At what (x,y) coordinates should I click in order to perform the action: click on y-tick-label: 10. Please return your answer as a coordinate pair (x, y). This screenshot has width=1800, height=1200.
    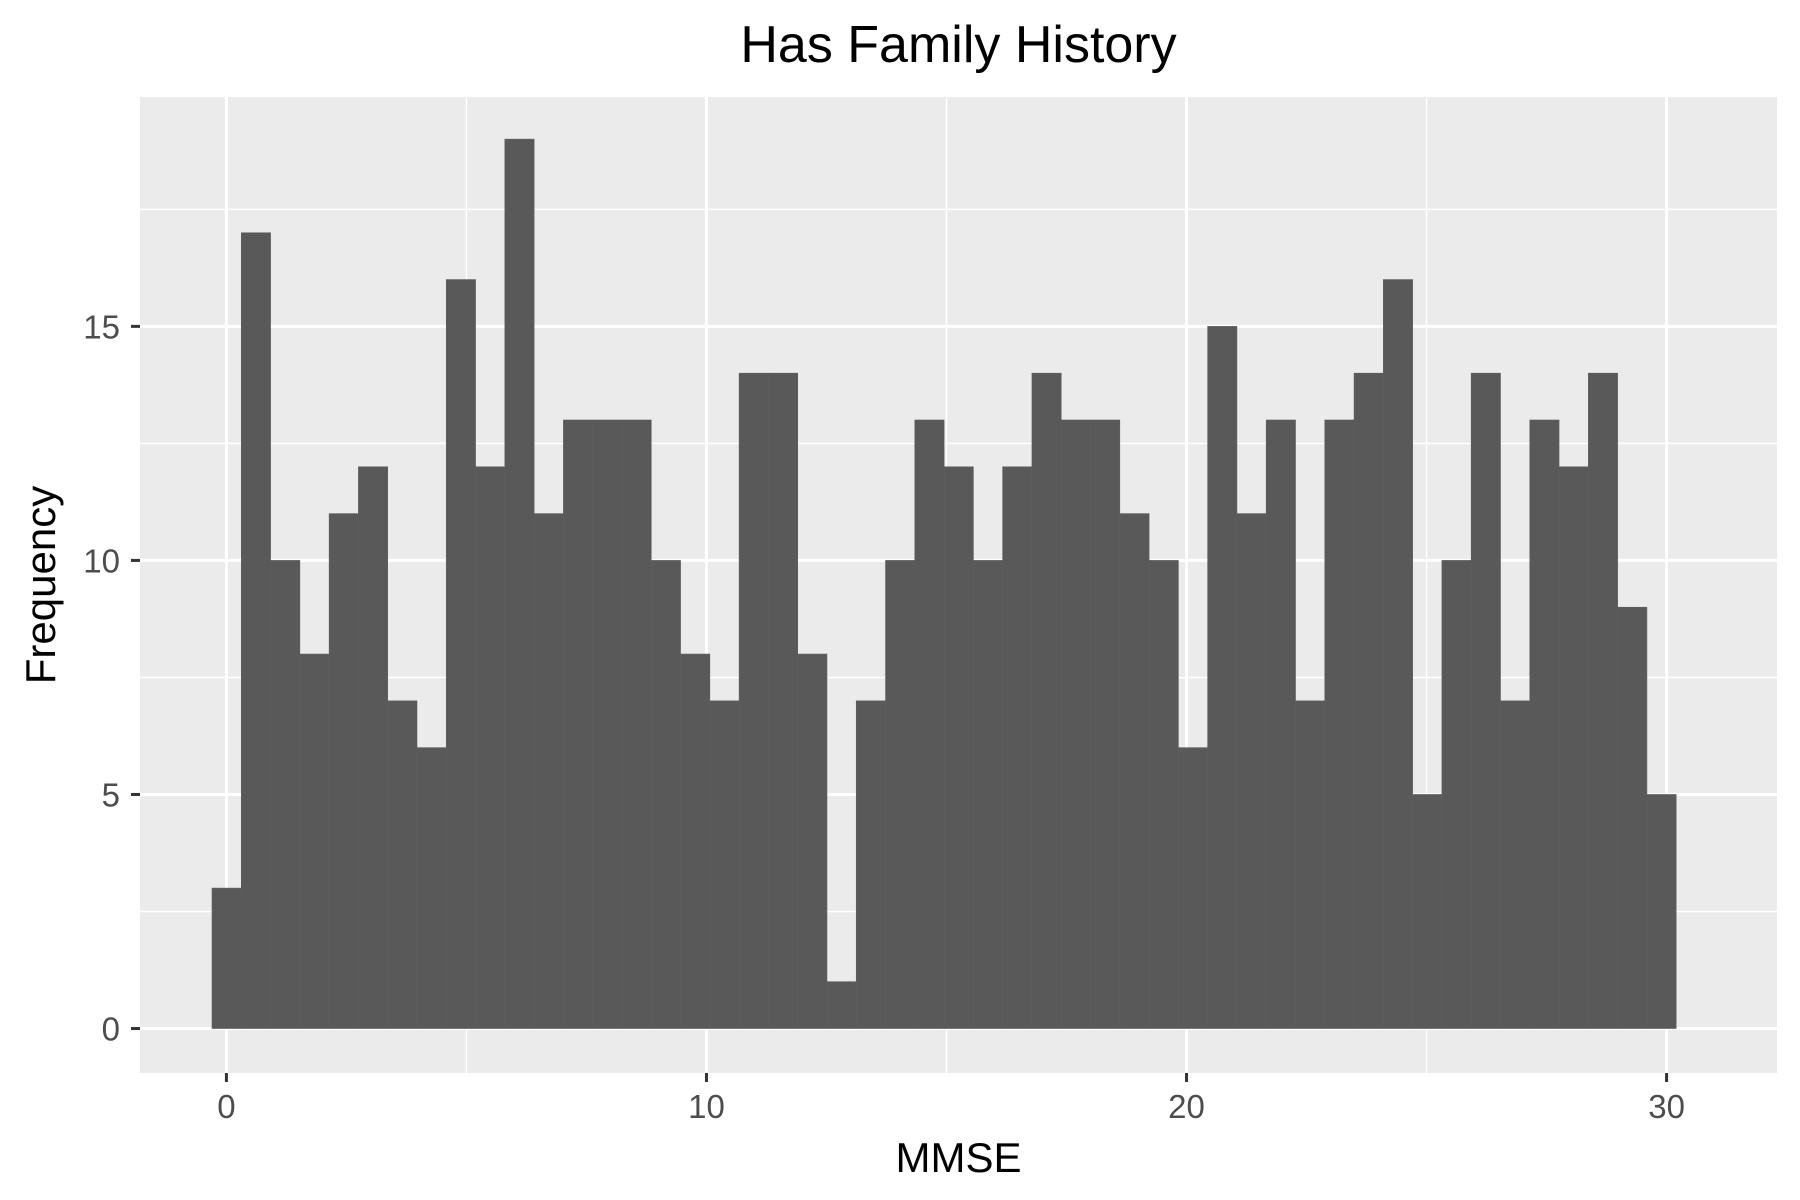
    Looking at the image, I should click on (101, 560).